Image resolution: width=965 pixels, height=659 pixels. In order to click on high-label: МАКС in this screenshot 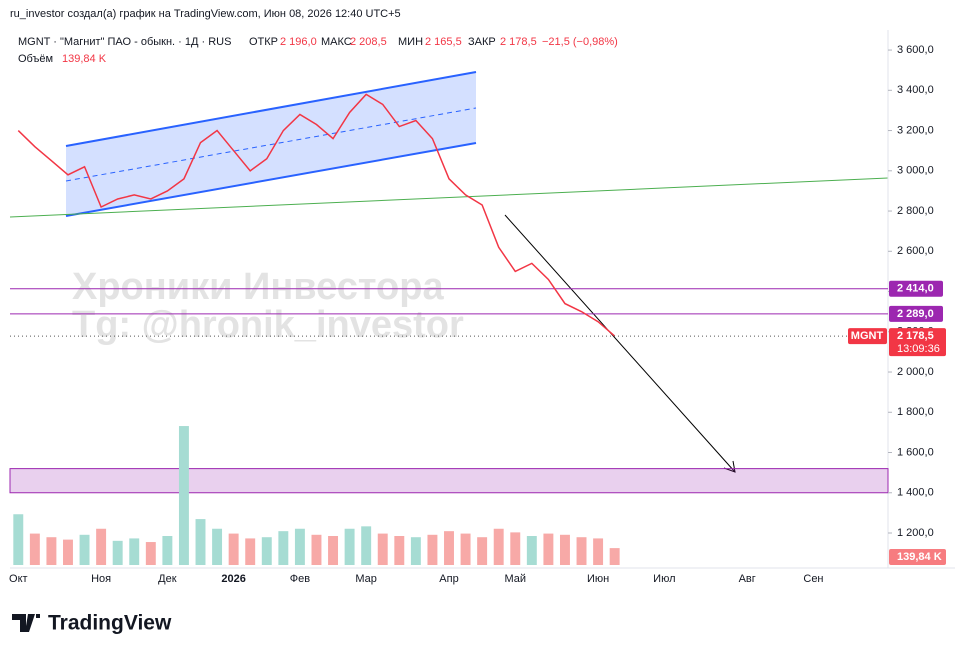, I will do `click(336, 42)`.